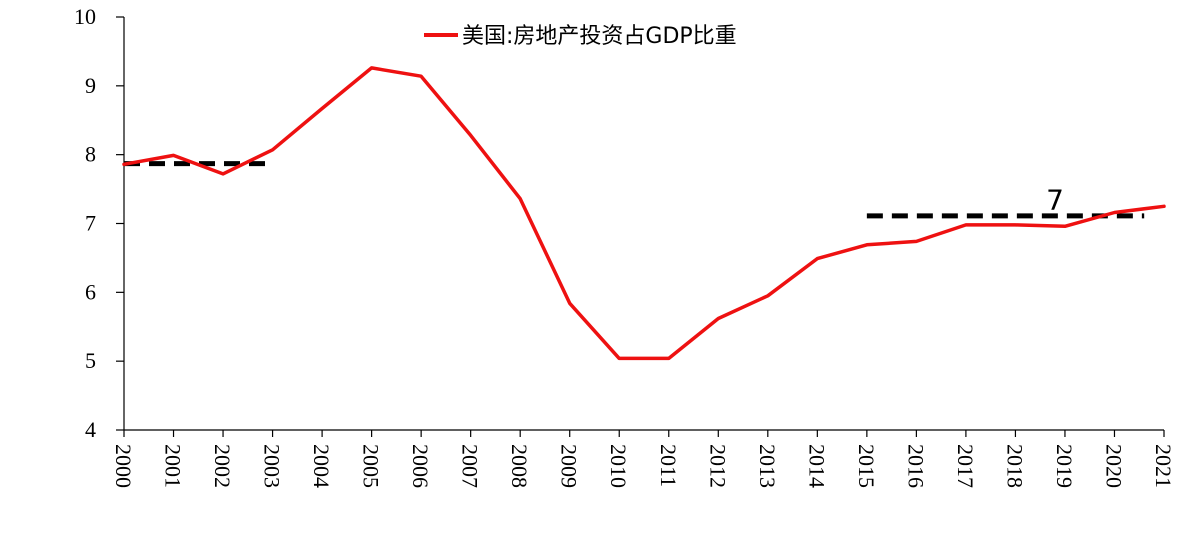  I want to click on y-tick-label: 8, so click(90, 154).